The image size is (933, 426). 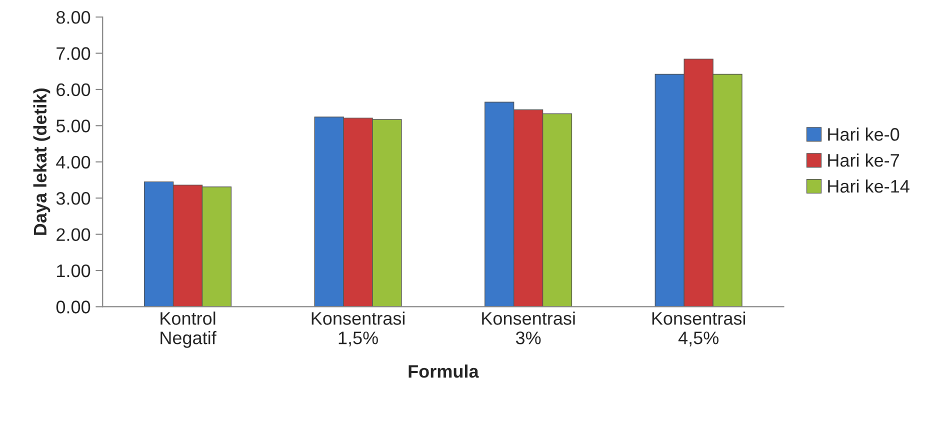 What do you see at coordinates (73, 17) in the screenshot?
I see `y-tick-label: 8.00` at bounding box center [73, 17].